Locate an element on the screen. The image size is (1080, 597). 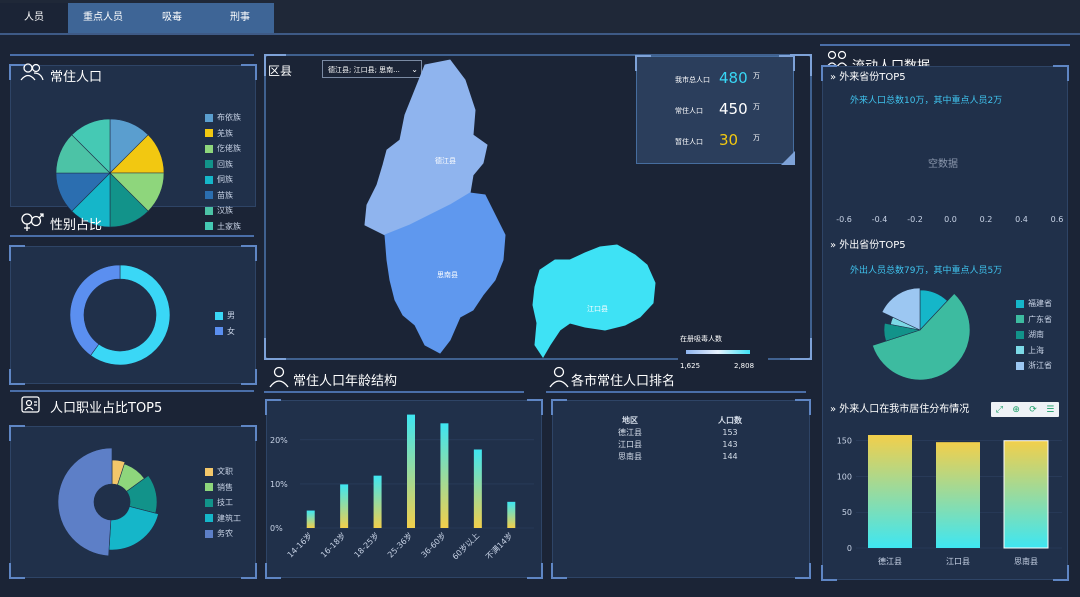
occupation-title: 人口职业占比TOP5 is located at coordinates (106, 408).